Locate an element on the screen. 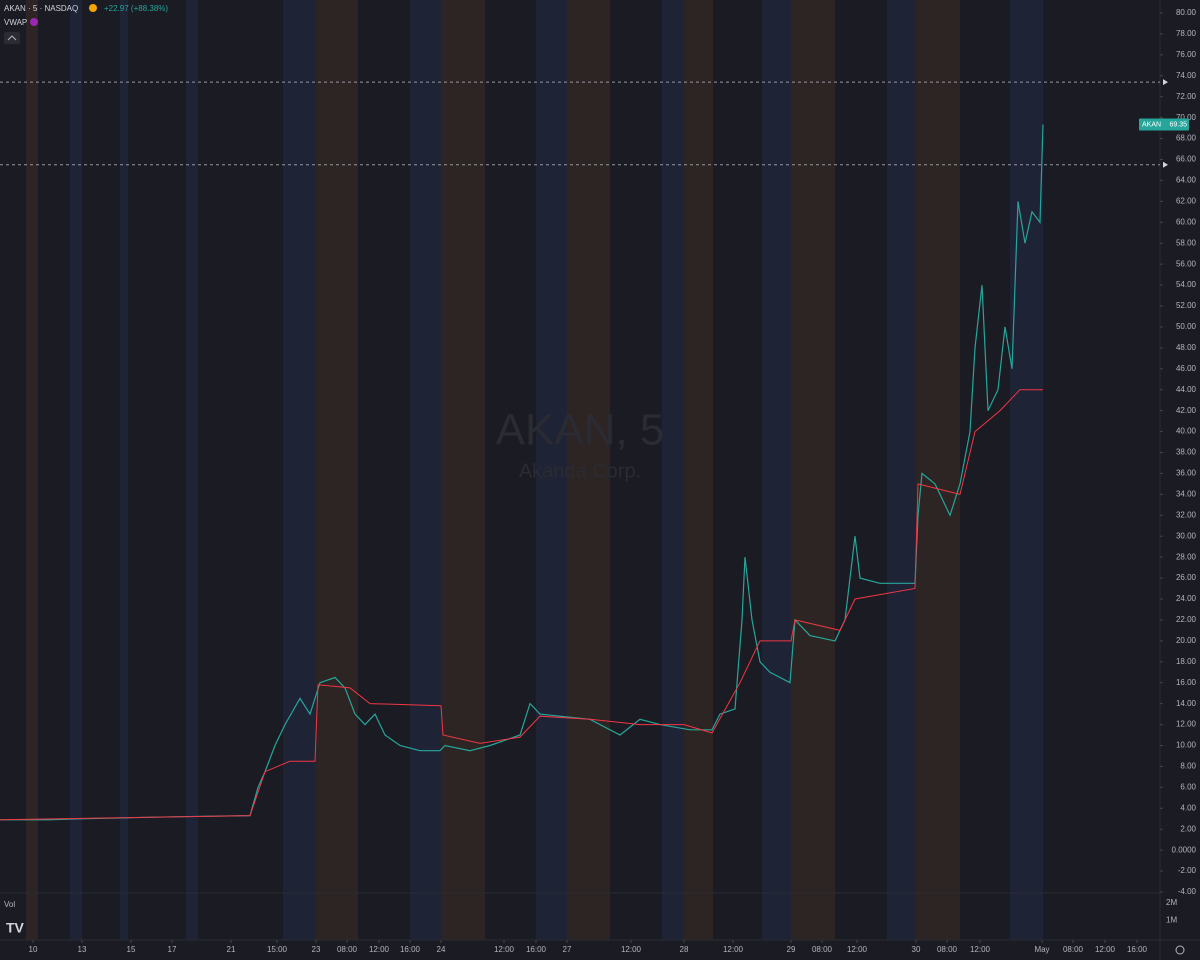 The image size is (1200, 960). y-tick-label: 50.00 is located at coordinates (1186, 326).